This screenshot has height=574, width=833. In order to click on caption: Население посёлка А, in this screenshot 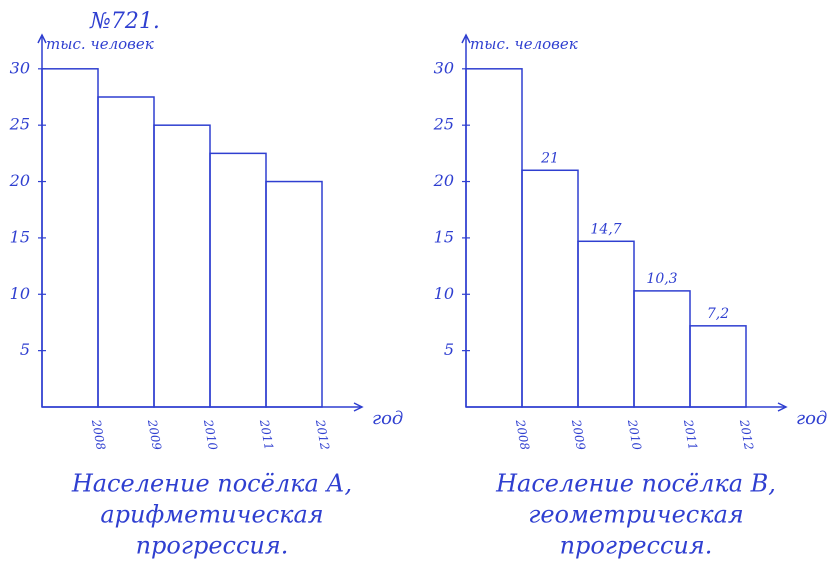, I will do `click(211, 484)`.